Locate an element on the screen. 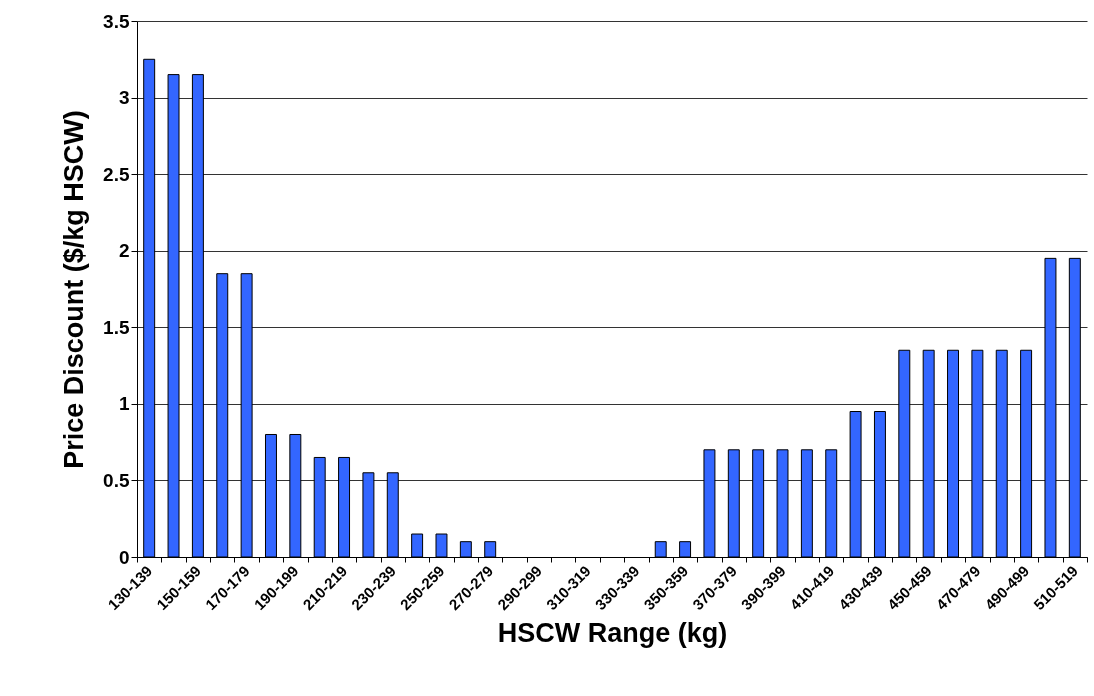 Image resolution: width=1094 pixels, height=696 pixels. y-tick-label: 0.5 is located at coordinates (116, 480).